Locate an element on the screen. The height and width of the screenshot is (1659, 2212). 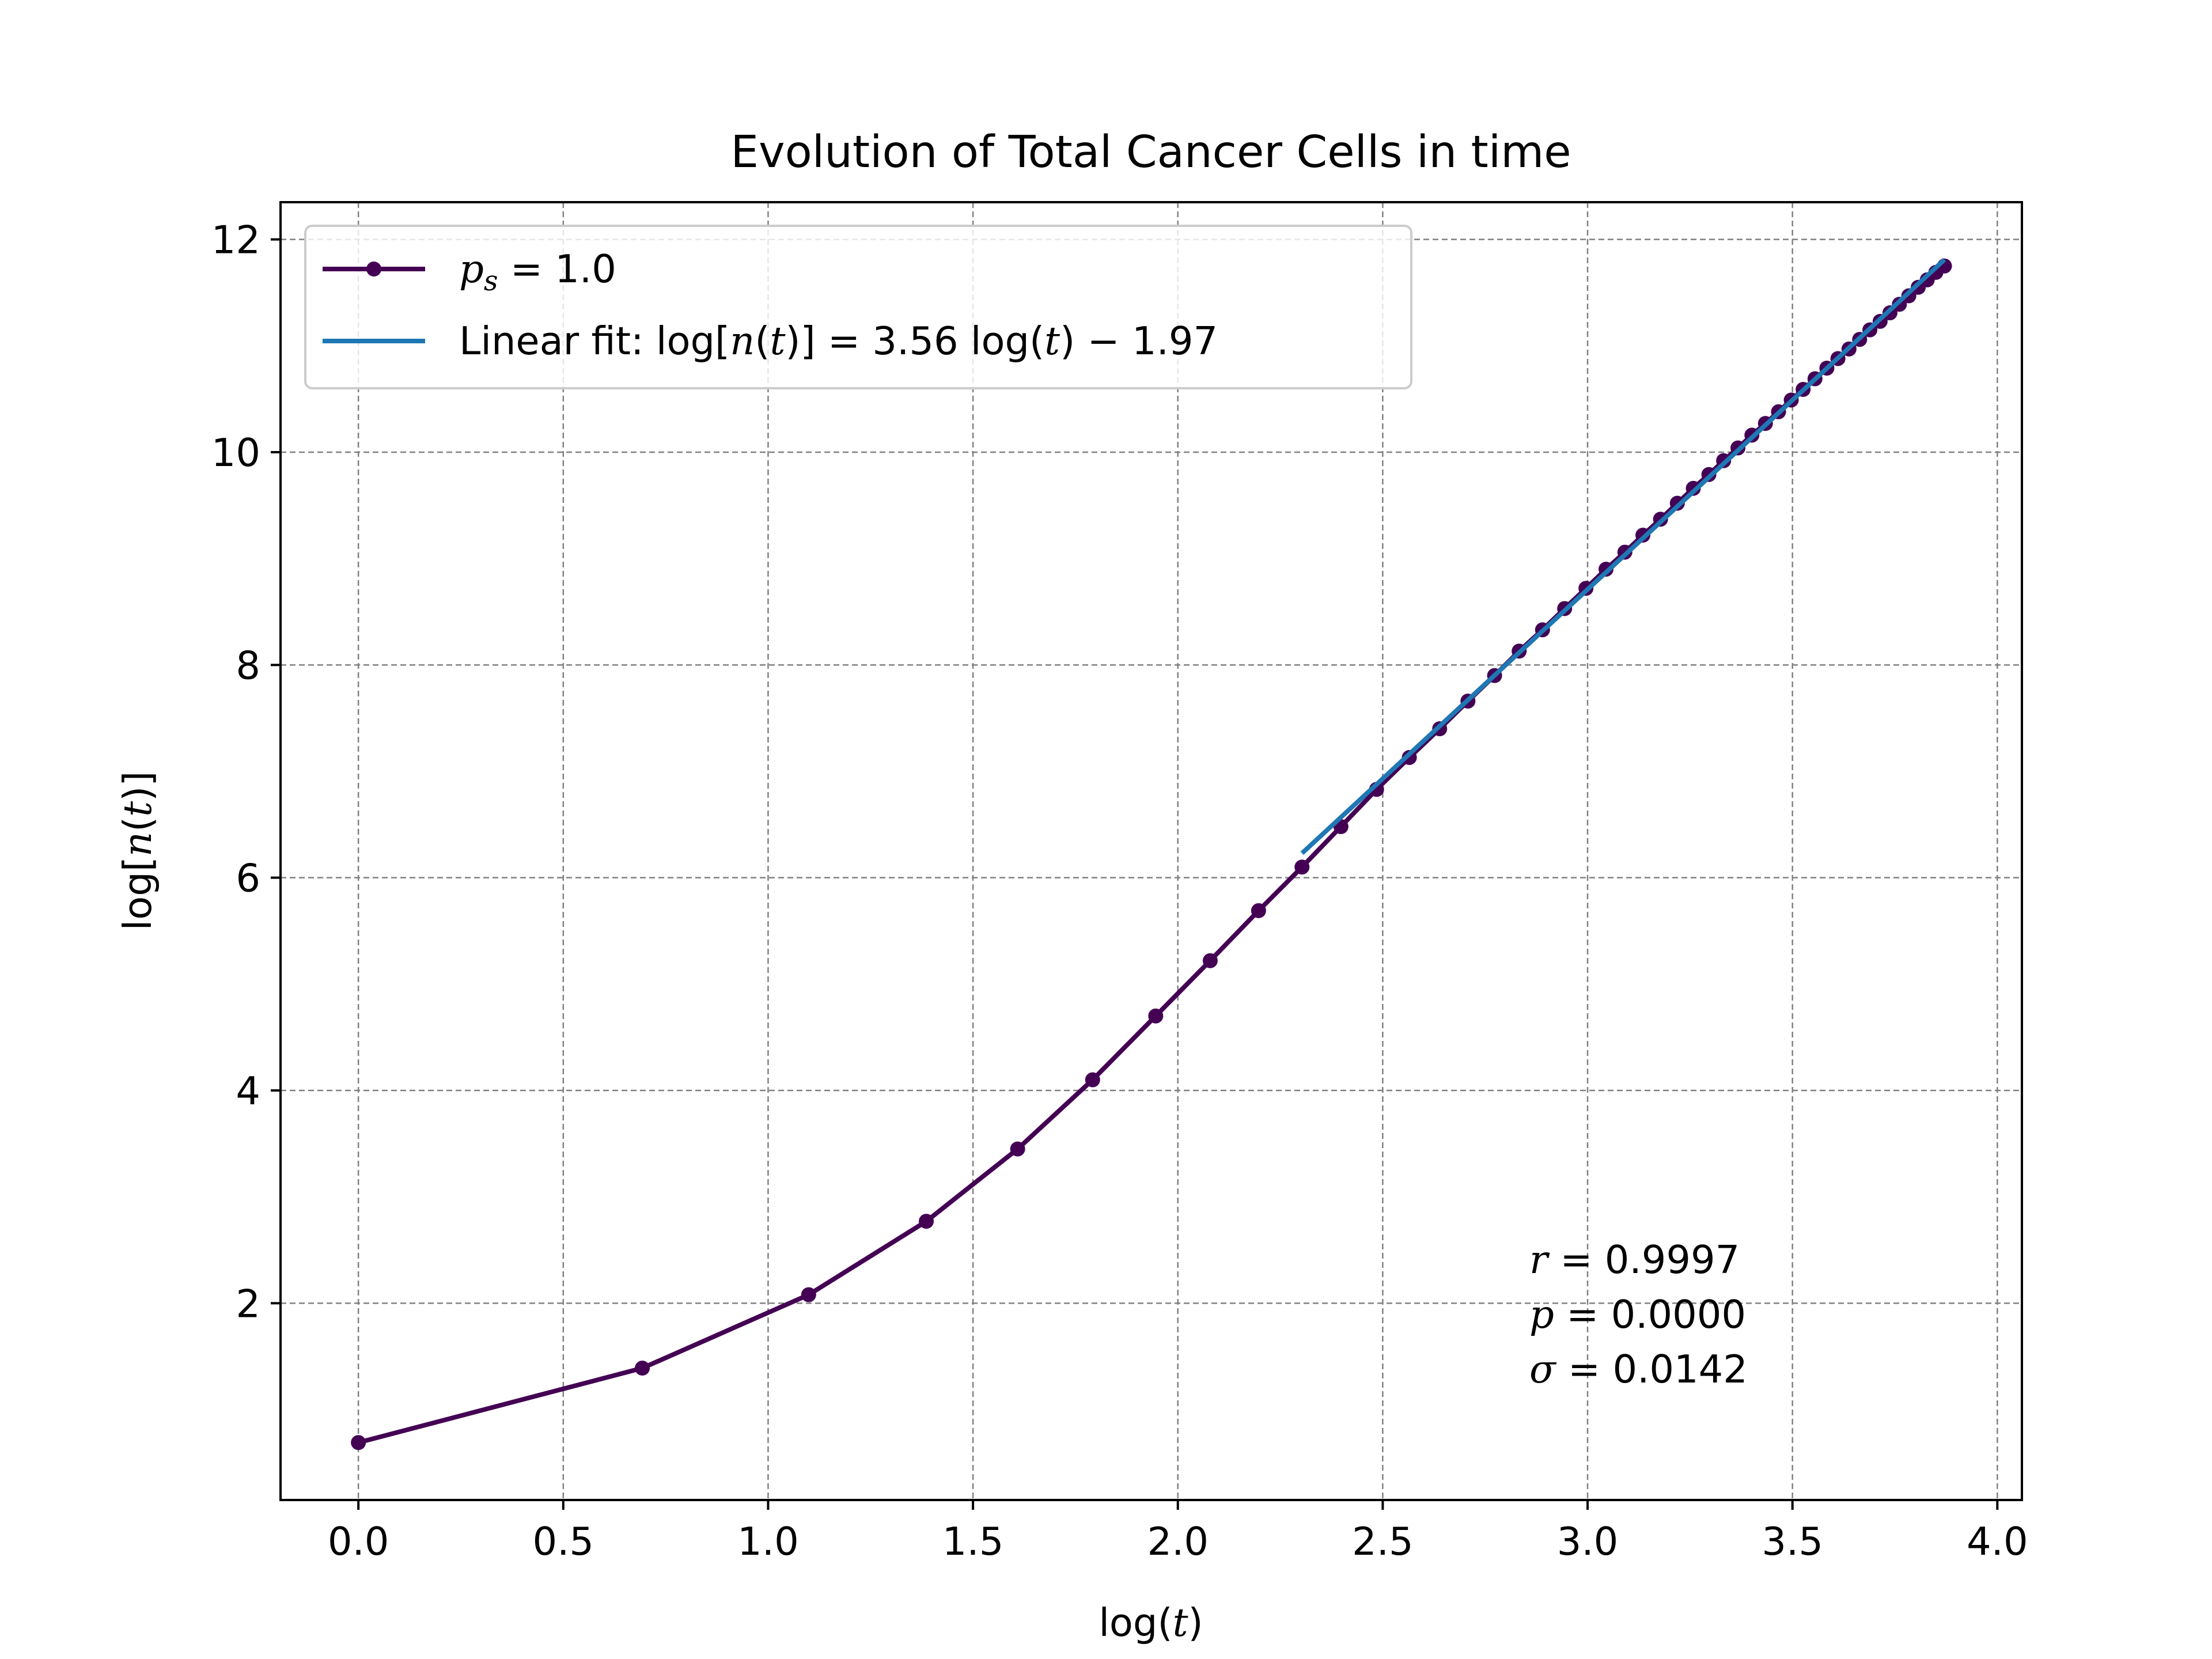
x-tick-label: 2.5 is located at coordinates (1383, 1541).